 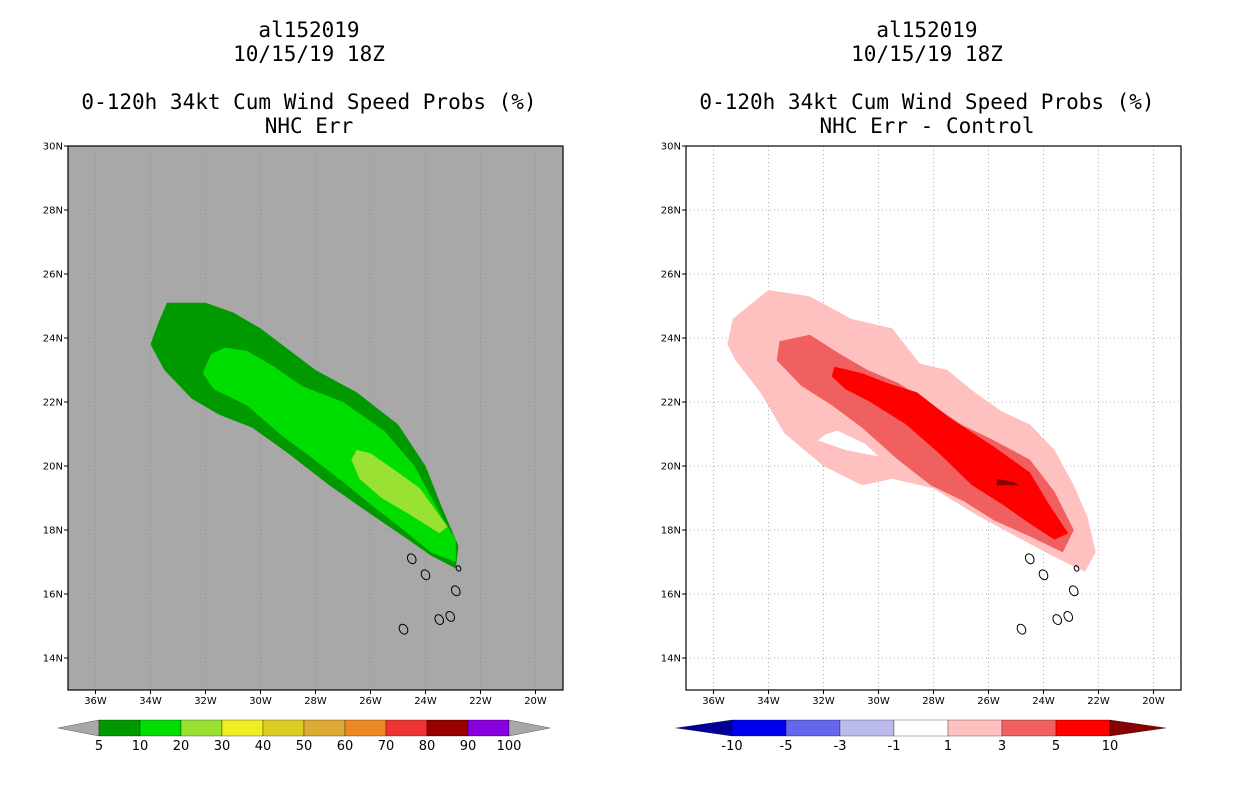 What do you see at coordinates (927, 126) in the screenshot?
I see `right-chart-subtitle: NHC Err - Control` at bounding box center [927, 126].